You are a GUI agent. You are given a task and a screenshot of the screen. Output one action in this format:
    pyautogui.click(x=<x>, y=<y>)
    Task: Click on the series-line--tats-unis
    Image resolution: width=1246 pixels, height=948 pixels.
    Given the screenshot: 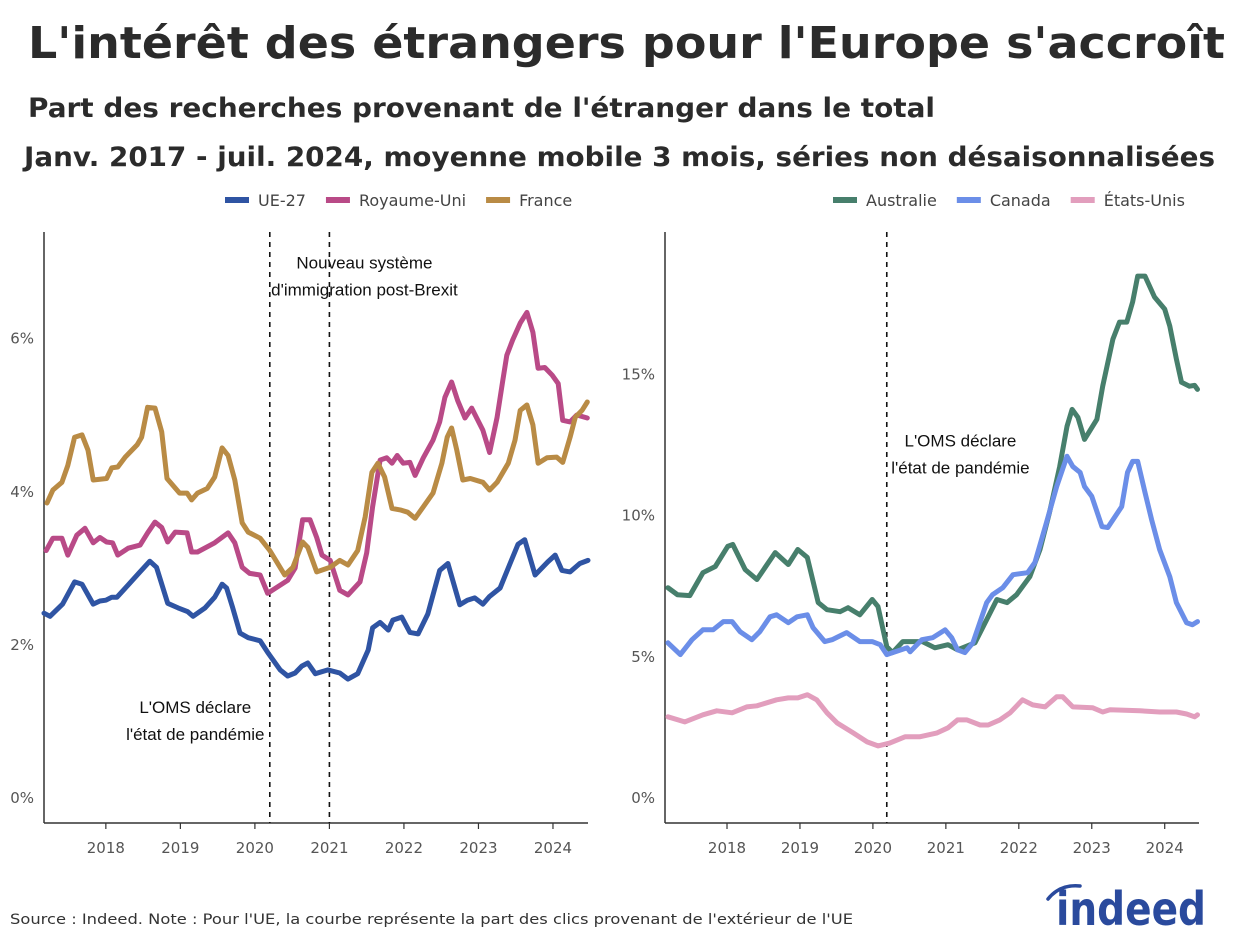 What is the action you would take?
    pyautogui.click(x=932, y=720)
    